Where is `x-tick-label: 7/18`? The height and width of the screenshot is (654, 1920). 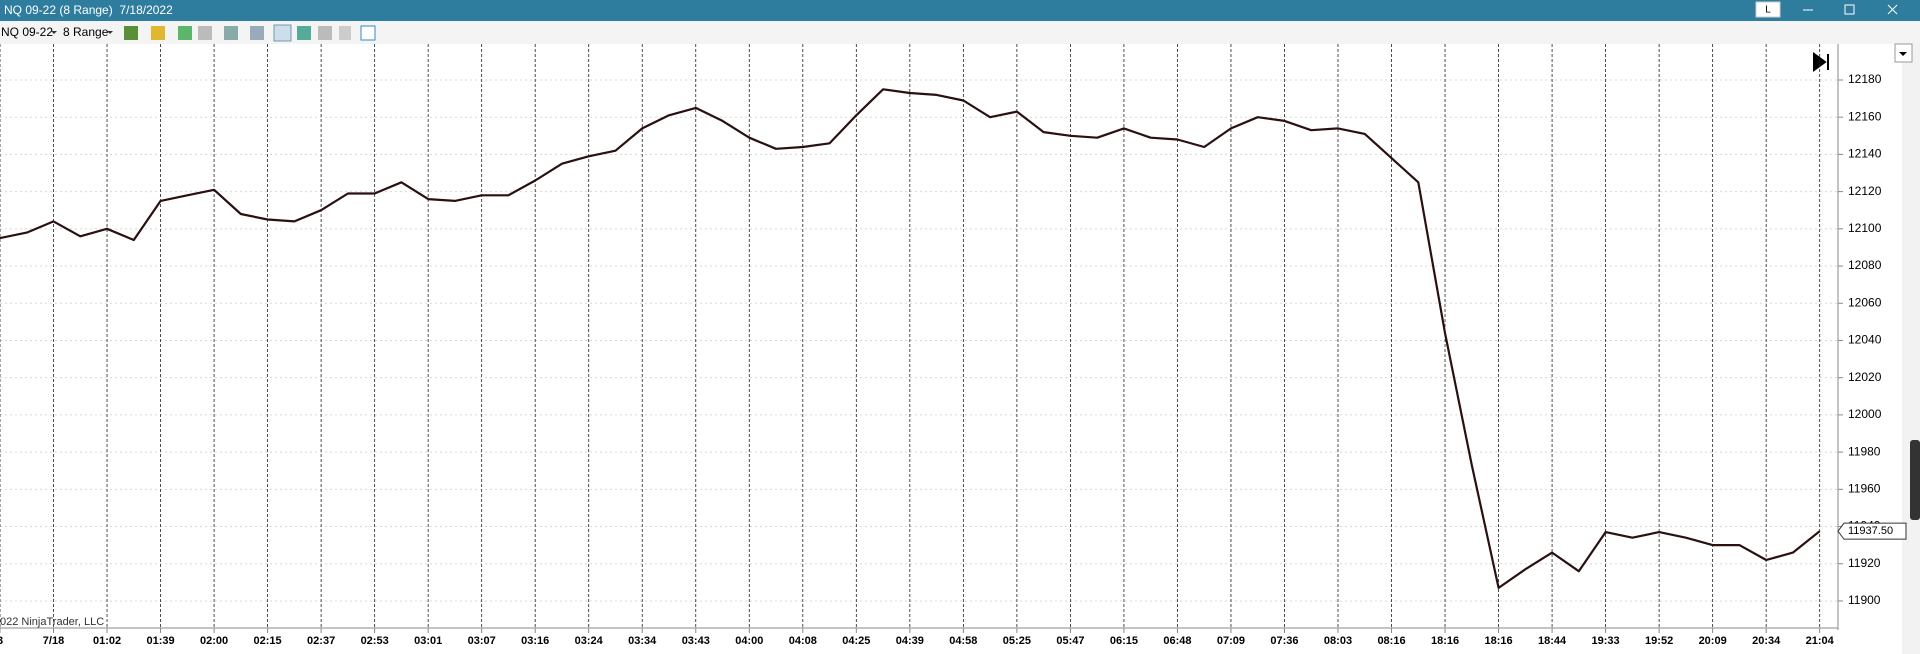 x-tick-label: 7/18 is located at coordinates (53, 641).